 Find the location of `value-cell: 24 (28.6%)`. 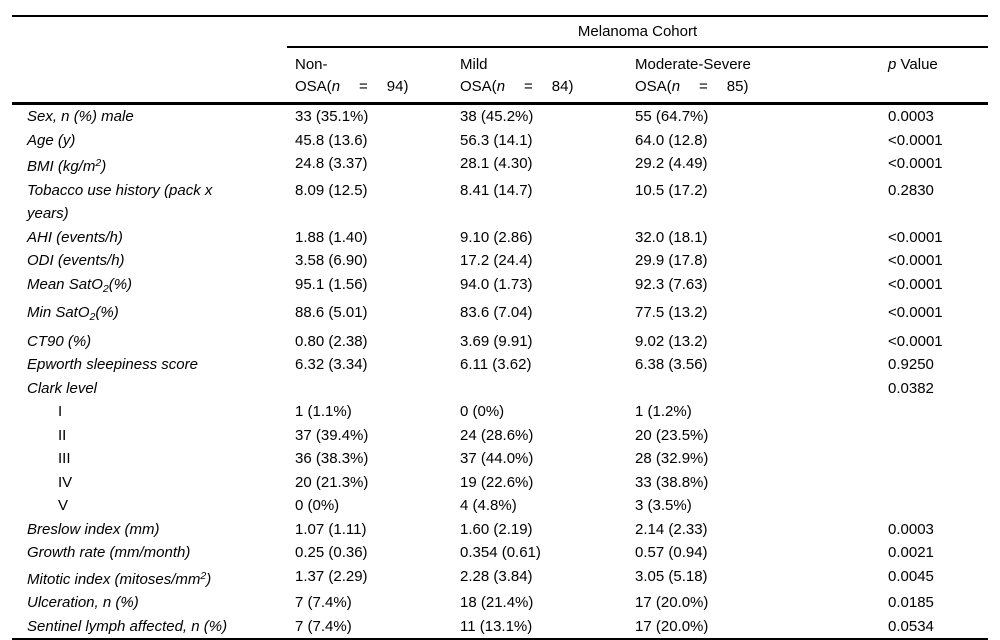

value-cell: 24 (28.6%) is located at coordinates (497, 435).